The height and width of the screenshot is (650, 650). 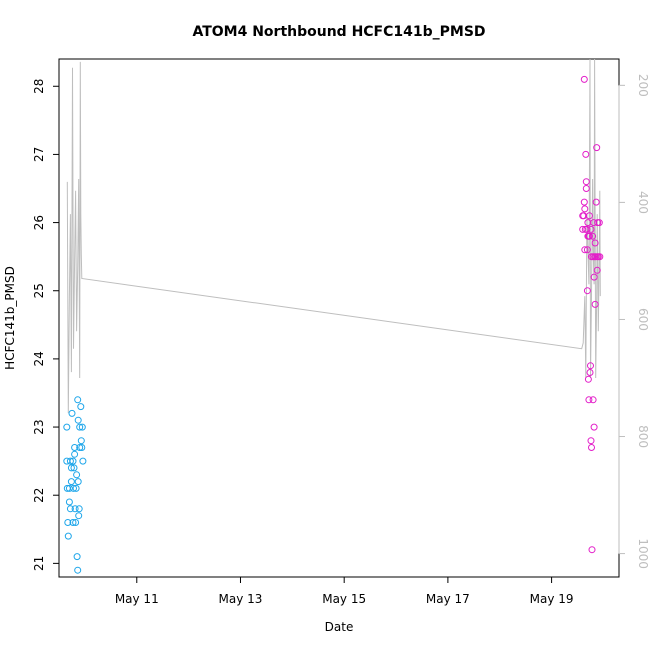 What do you see at coordinates (10, 318) in the screenshot?
I see `y-axis-label: HCFC141b_PMSD` at bounding box center [10, 318].